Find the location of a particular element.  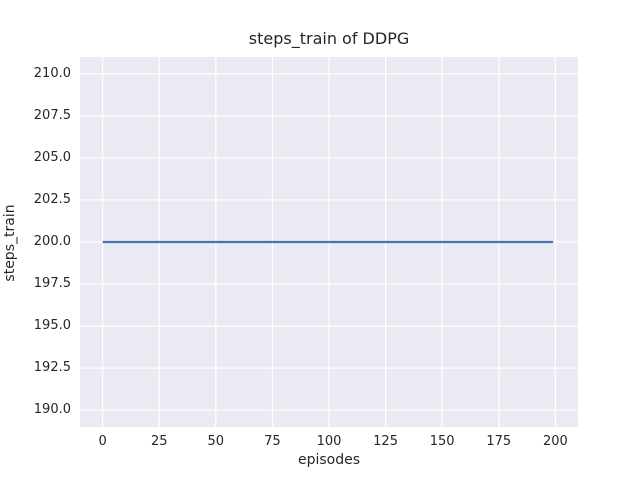

x-tick-label: 150 is located at coordinates (442, 441).